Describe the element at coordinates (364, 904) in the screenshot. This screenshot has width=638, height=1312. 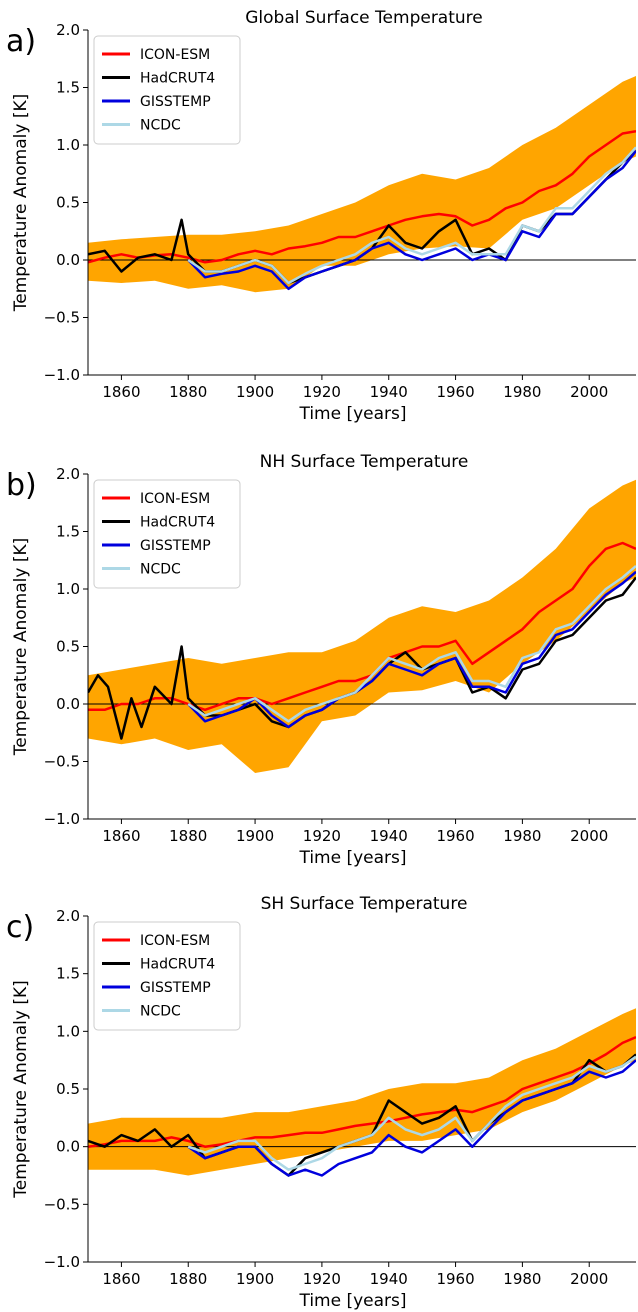
I see `chart-title: SH Surface Temperature` at that location.